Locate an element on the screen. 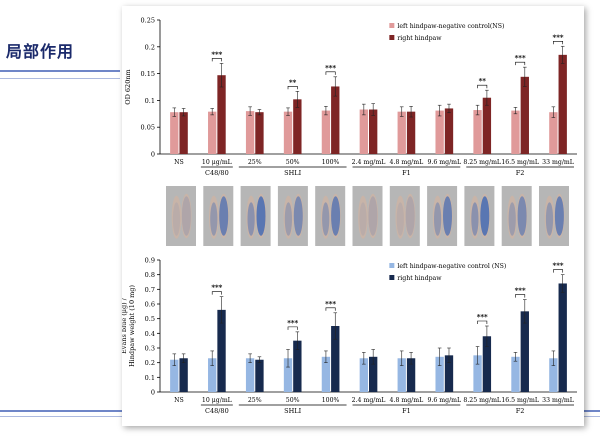 This screenshot has height=443, width=600. y-axis-label: Evans blue (μg) /Hindpaw weight (10 mg) is located at coordinates (129, 326).